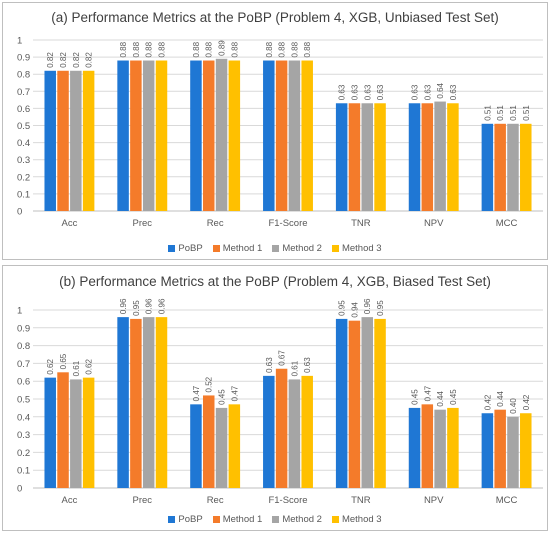  Describe the element at coordinates (185, 248) in the screenshot. I see `legend-item-pobp: PoBP` at that location.